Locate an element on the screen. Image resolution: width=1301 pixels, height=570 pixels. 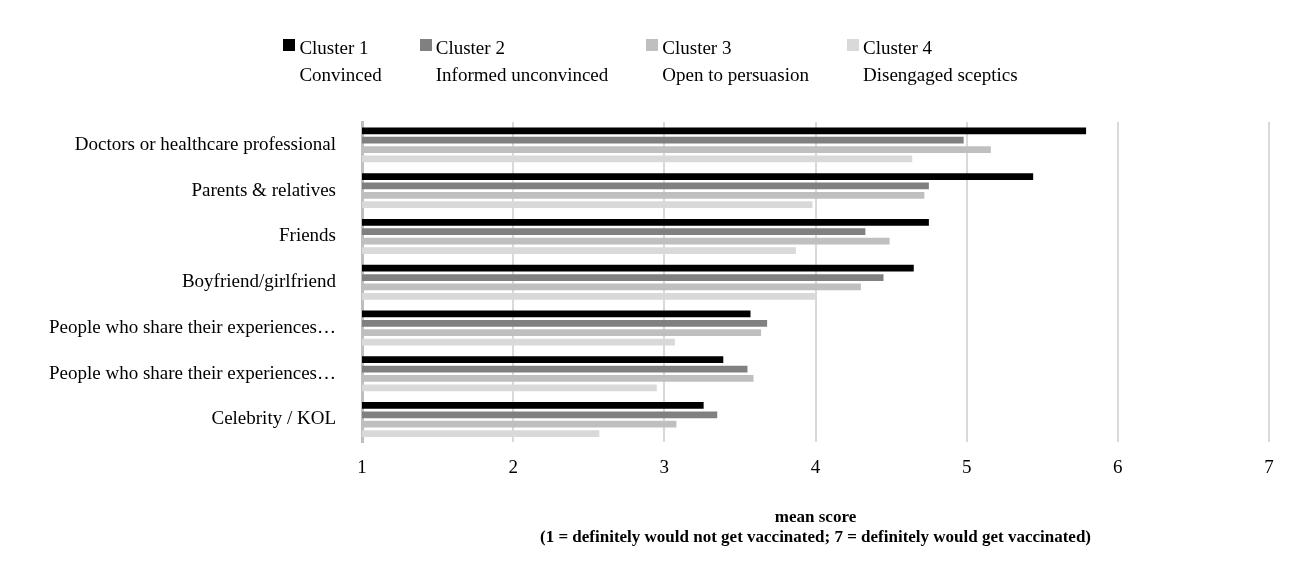
y-tick-label: Doctors or healthcare professional is located at coordinates (205, 143).